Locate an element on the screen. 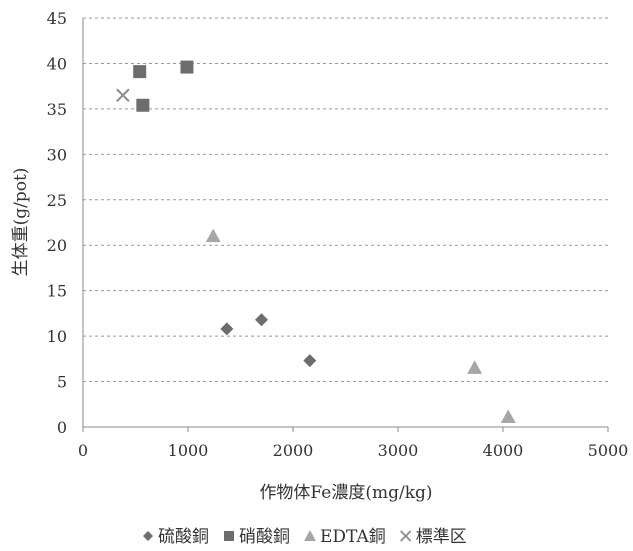  y-tick-label: 5 is located at coordinates (62, 382).